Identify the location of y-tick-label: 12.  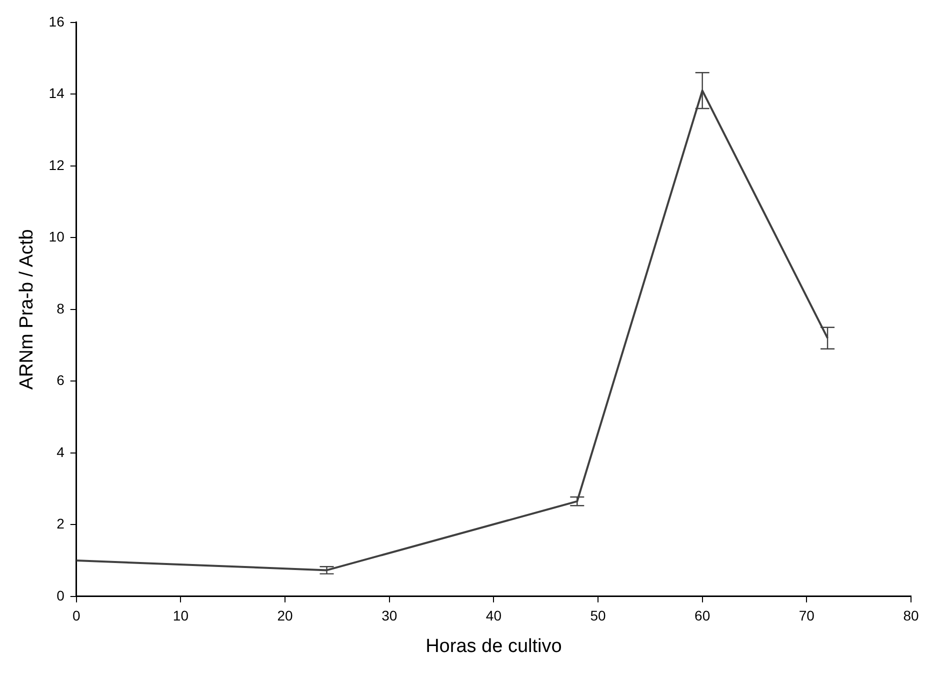
(56, 164).